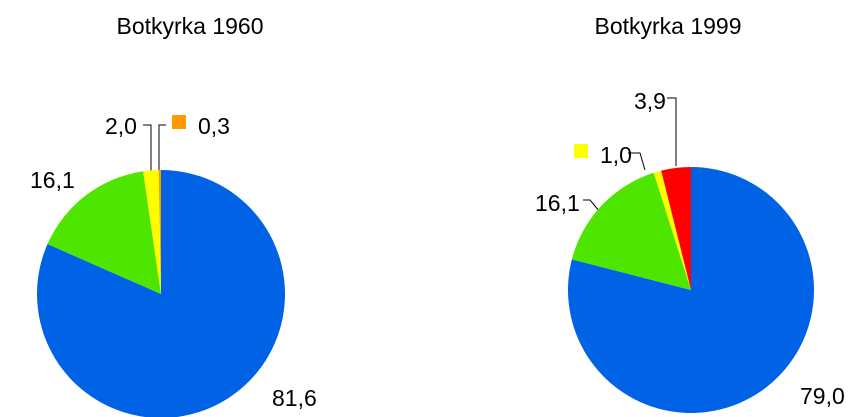  Describe the element at coordinates (214, 126) in the screenshot. I see `data-label: 0,3` at that location.